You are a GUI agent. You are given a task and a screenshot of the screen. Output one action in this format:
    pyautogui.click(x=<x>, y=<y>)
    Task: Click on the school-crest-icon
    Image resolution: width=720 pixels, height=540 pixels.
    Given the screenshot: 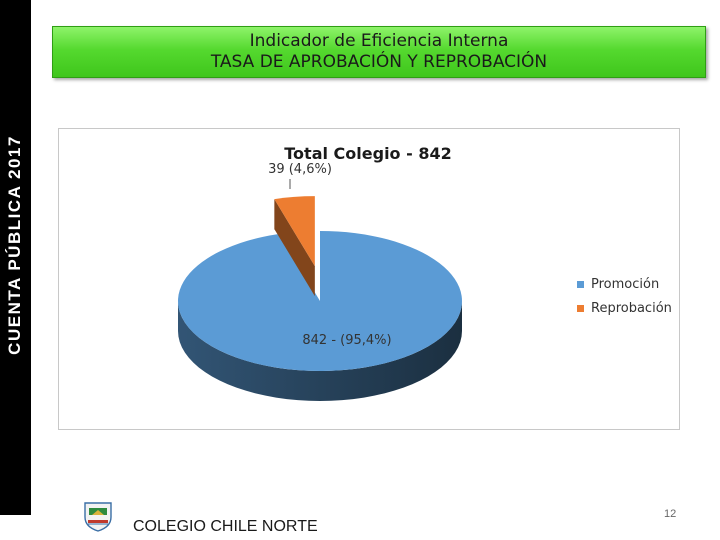 What is the action you would take?
    pyautogui.click(x=98, y=517)
    